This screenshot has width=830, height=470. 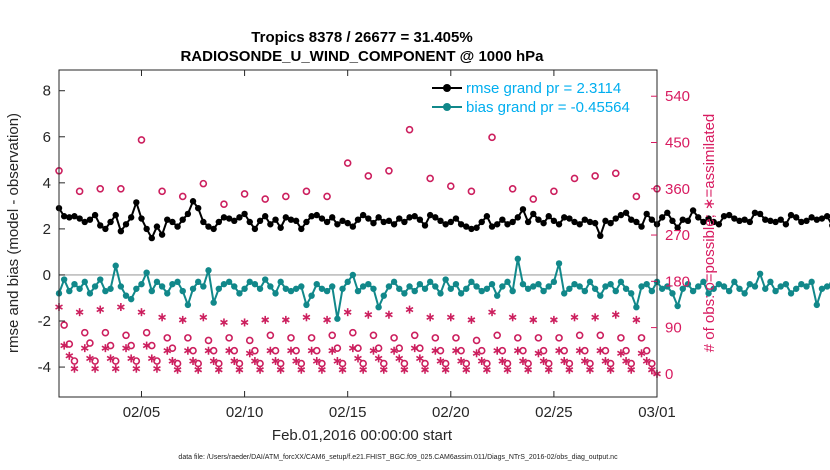 What do you see at coordinates (47, 229) in the screenshot?
I see `y-tick-label-3: 2` at bounding box center [47, 229].